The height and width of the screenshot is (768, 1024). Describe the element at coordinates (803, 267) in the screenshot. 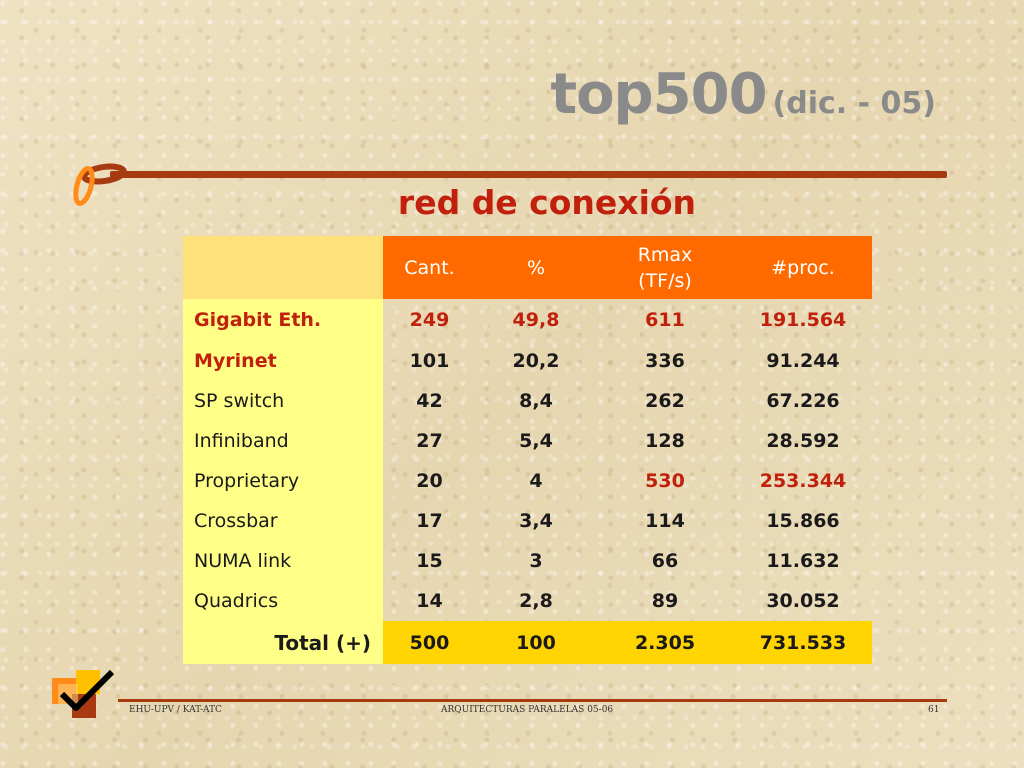

I see `column-header: #proc.` at that location.